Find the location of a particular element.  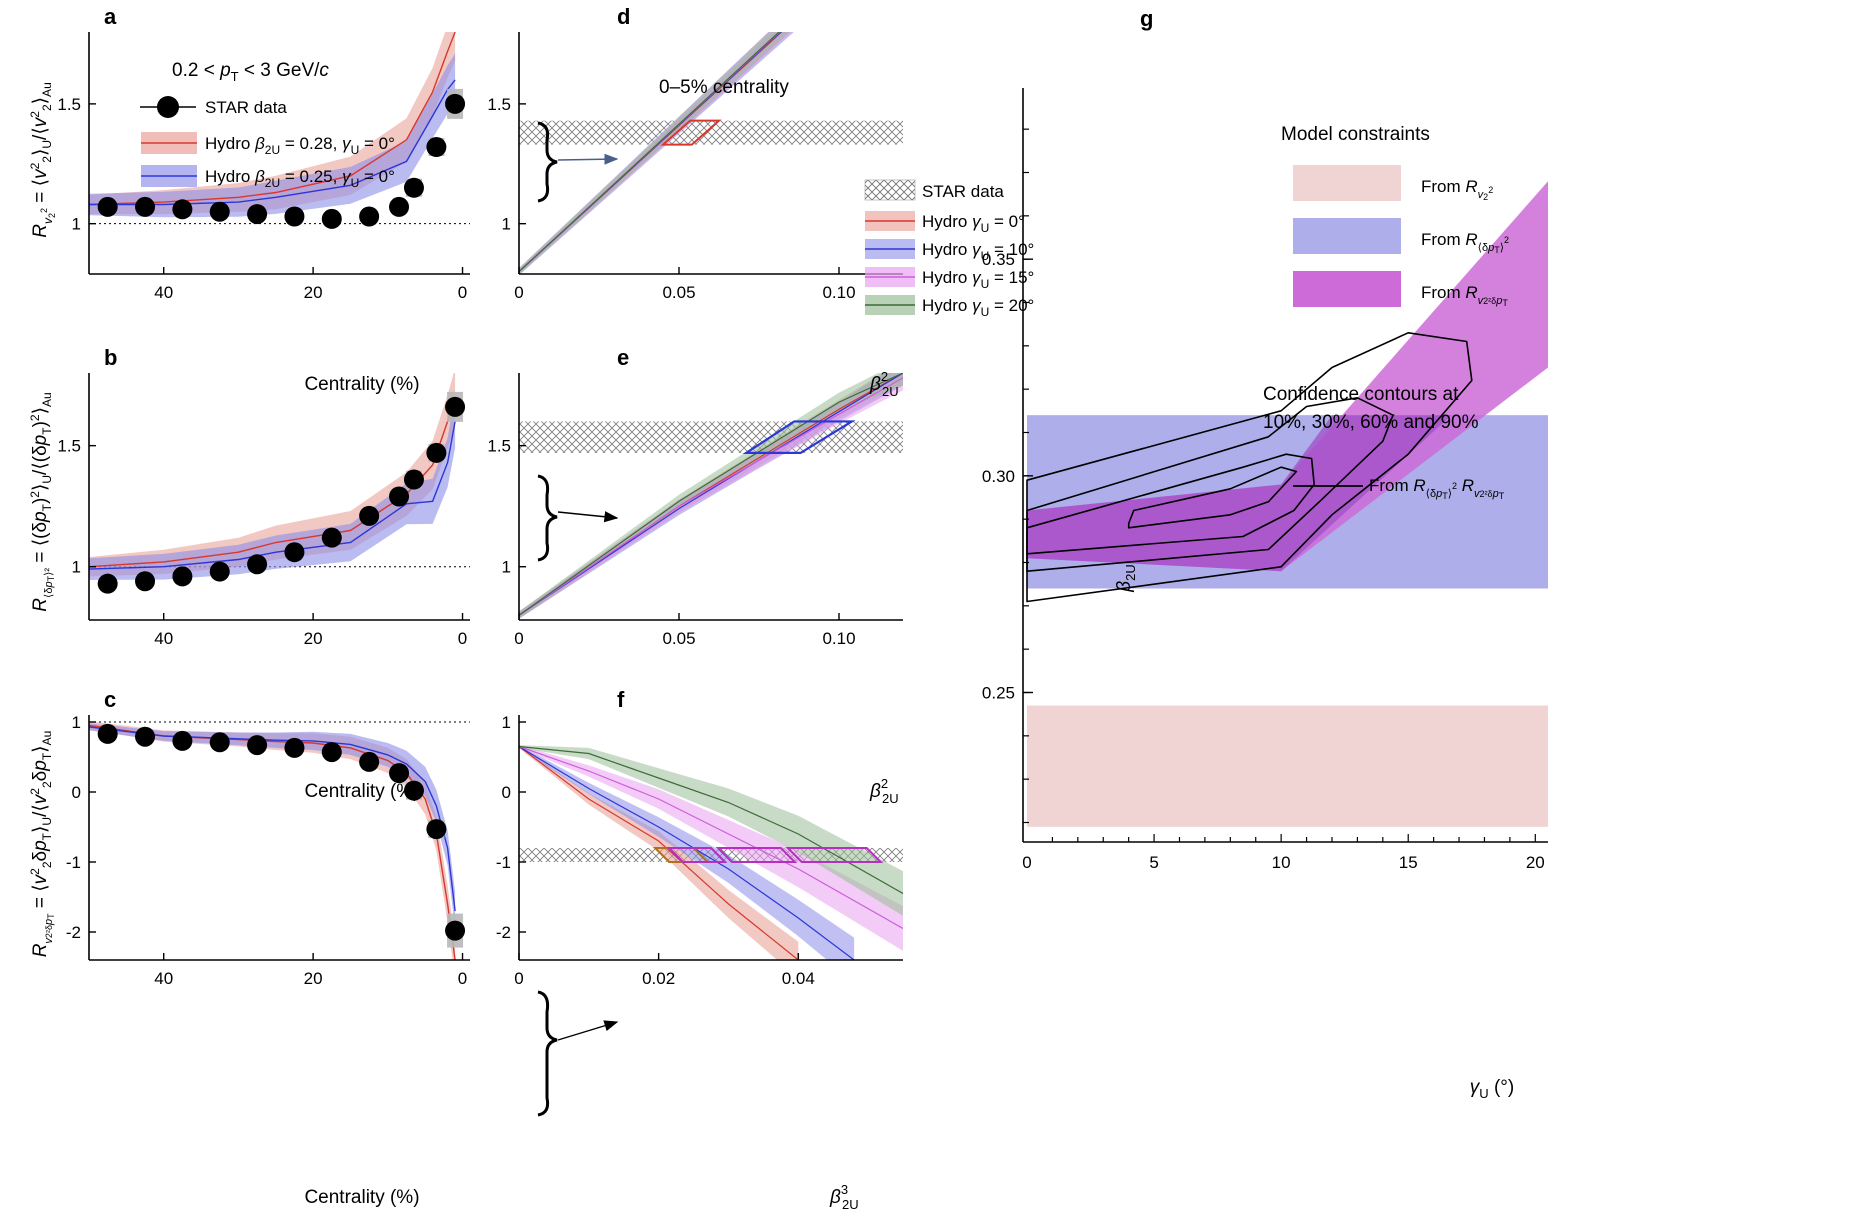

panel-letter-d: d is located at coordinates (623, 16).